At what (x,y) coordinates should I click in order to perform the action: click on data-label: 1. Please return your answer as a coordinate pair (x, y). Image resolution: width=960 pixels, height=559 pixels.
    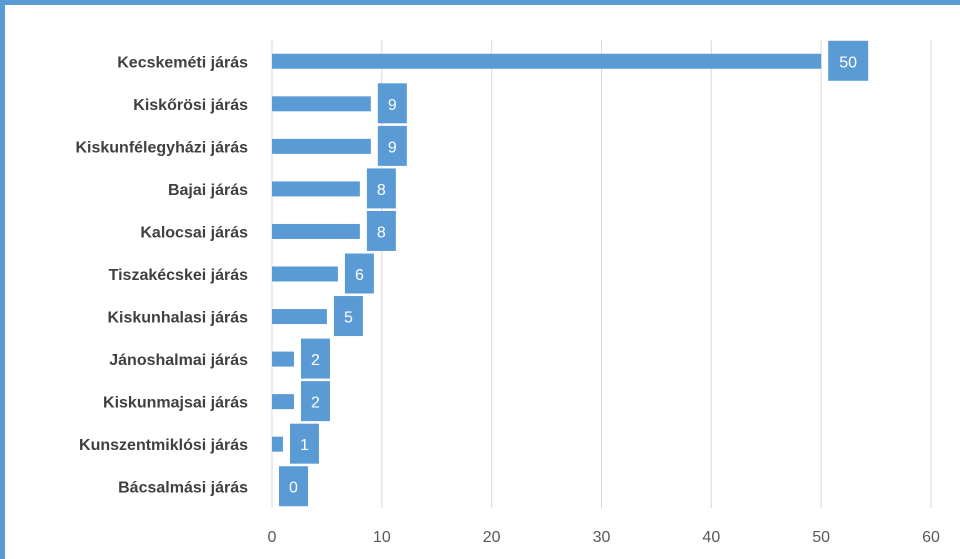
    Looking at the image, I should click on (304, 445).